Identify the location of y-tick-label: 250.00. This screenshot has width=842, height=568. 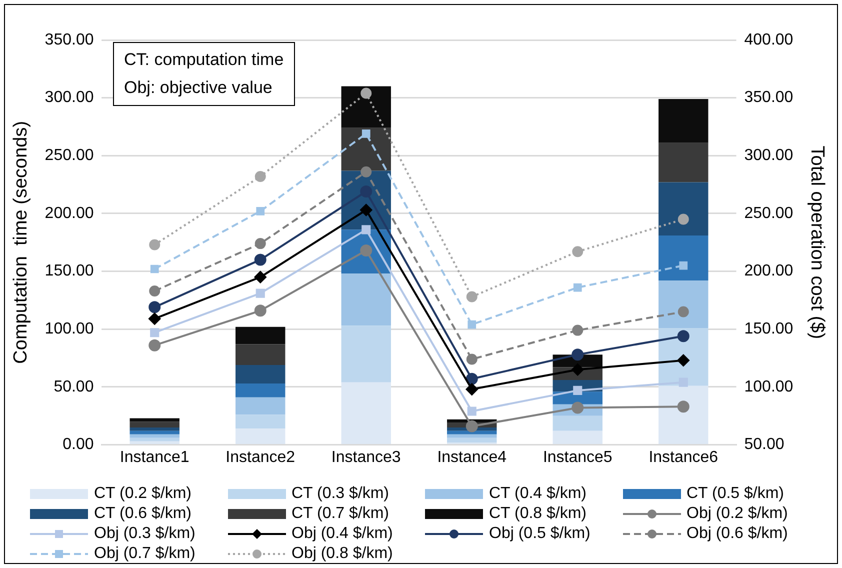
(69, 155).